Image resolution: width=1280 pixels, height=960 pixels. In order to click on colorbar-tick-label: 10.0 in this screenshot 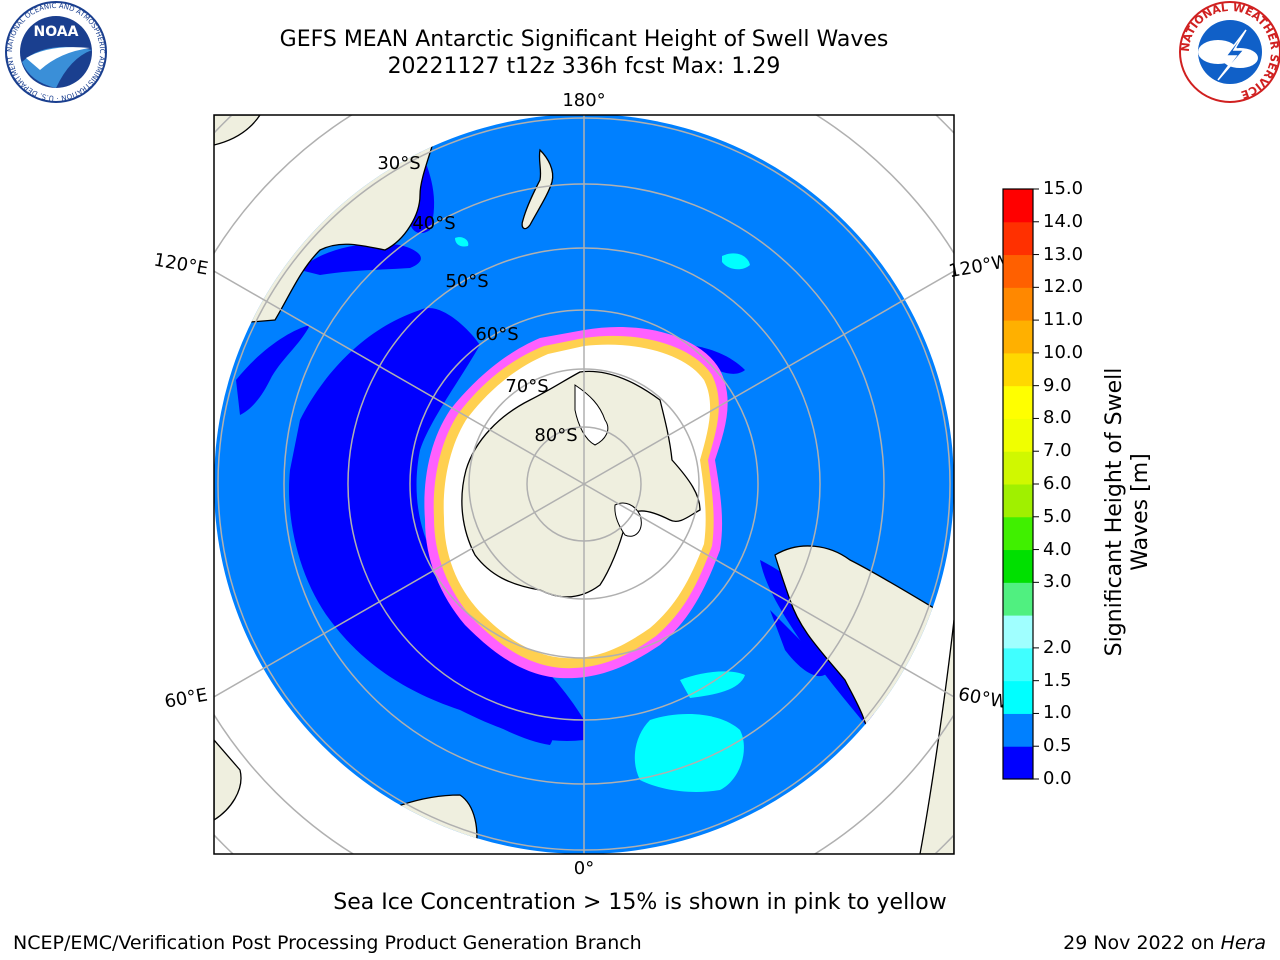, I will do `click(1063, 352)`.